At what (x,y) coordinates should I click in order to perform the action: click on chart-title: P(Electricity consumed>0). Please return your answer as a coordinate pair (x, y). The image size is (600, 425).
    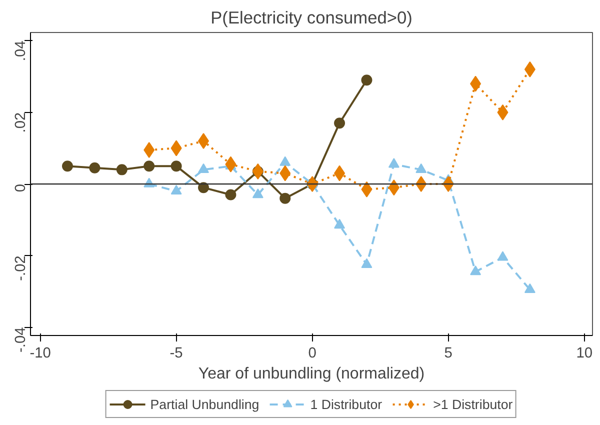
    Looking at the image, I should click on (311, 18).